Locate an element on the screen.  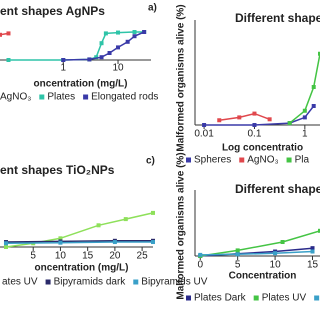
legend-label: Plates UV is located at coordinates (284, 298).